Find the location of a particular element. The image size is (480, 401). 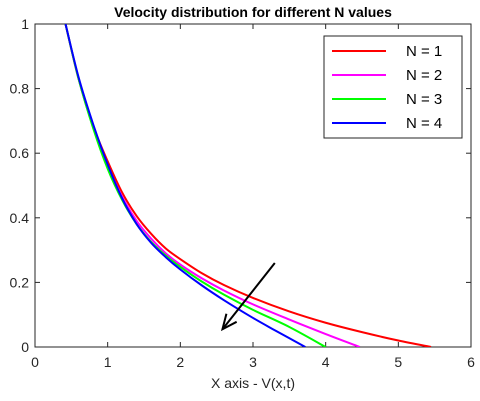

annotation-arrow-shaft is located at coordinates (248, 296).